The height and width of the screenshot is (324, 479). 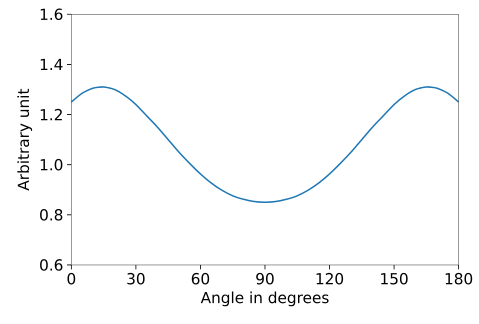 What do you see at coordinates (264, 298) in the screenshot?
I see `x-axis-title: Angle in degrees` at bounding box center [264, 298].